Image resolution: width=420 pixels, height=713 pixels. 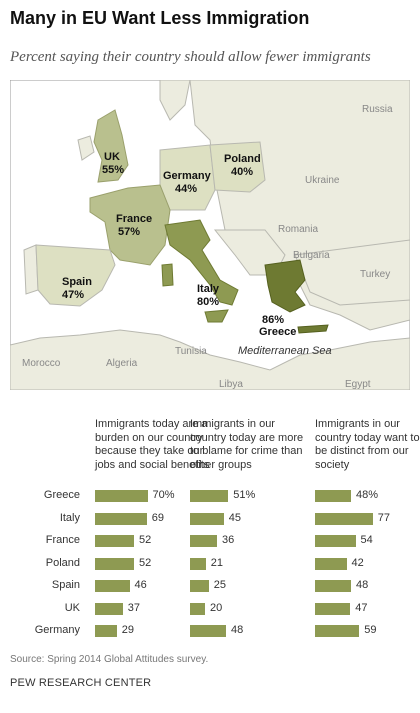 What do you see at coordinates (375, 274) in the screenshot?
I see `map-label-turkey: Turkey` at bounding box center [375, 274].